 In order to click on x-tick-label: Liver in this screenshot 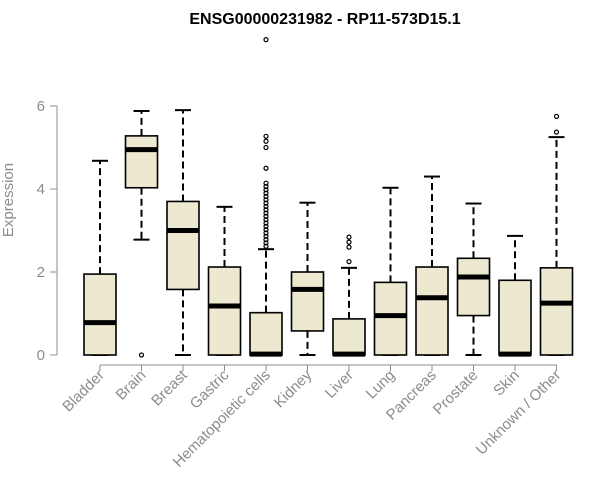, I will do `click(339, 384)`.